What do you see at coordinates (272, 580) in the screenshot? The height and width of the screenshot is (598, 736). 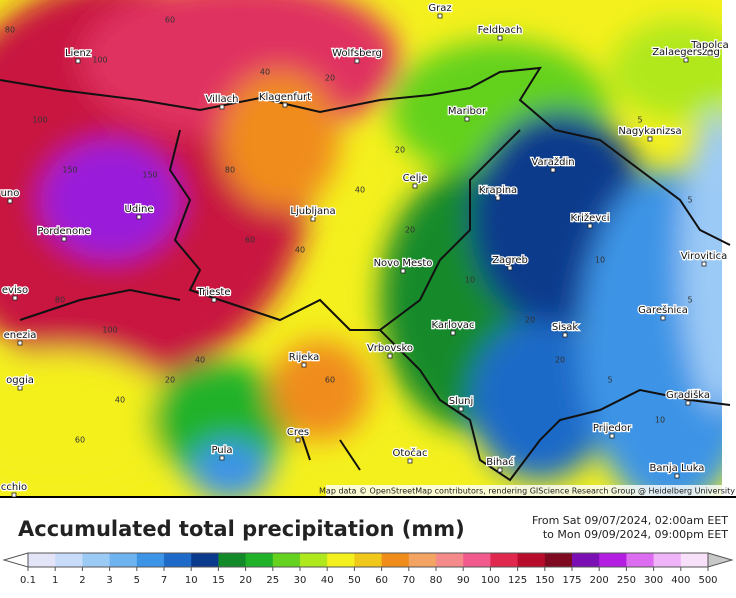 I see `colorbar-label: 25` at bounding box center [272, 580].